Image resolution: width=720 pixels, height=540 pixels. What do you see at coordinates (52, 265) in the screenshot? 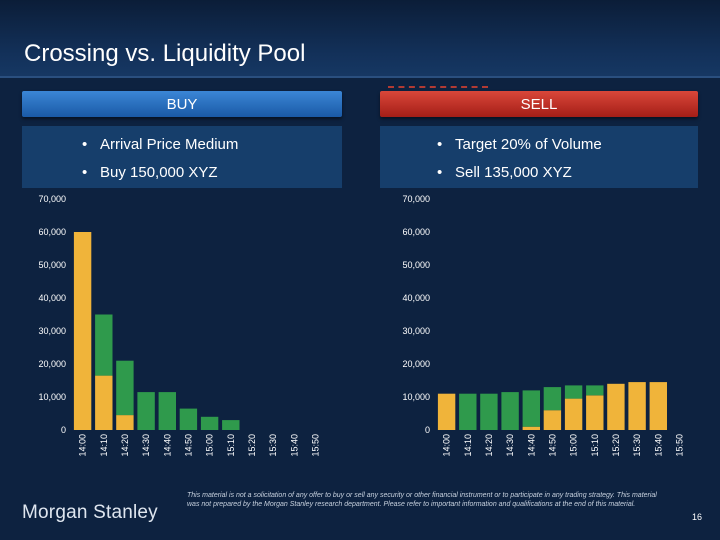
I see `buy-y-tick-label: 50,000` at bounding box center [52, 265].